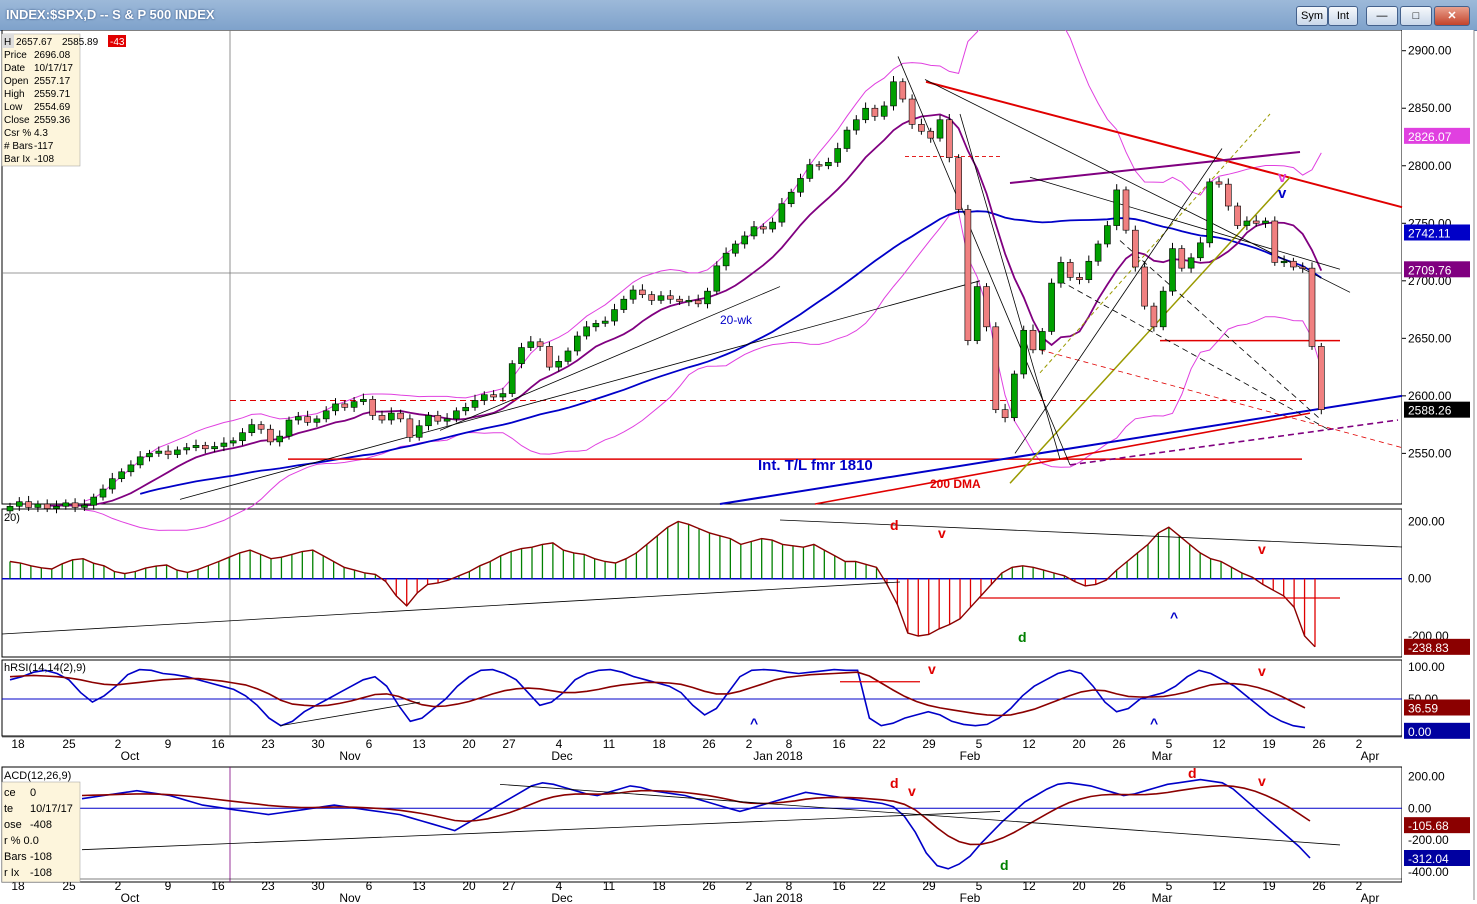 The height and width of the screenshot is (904, 1477). I want to click on maximize-button: □, so click(1416, 16).